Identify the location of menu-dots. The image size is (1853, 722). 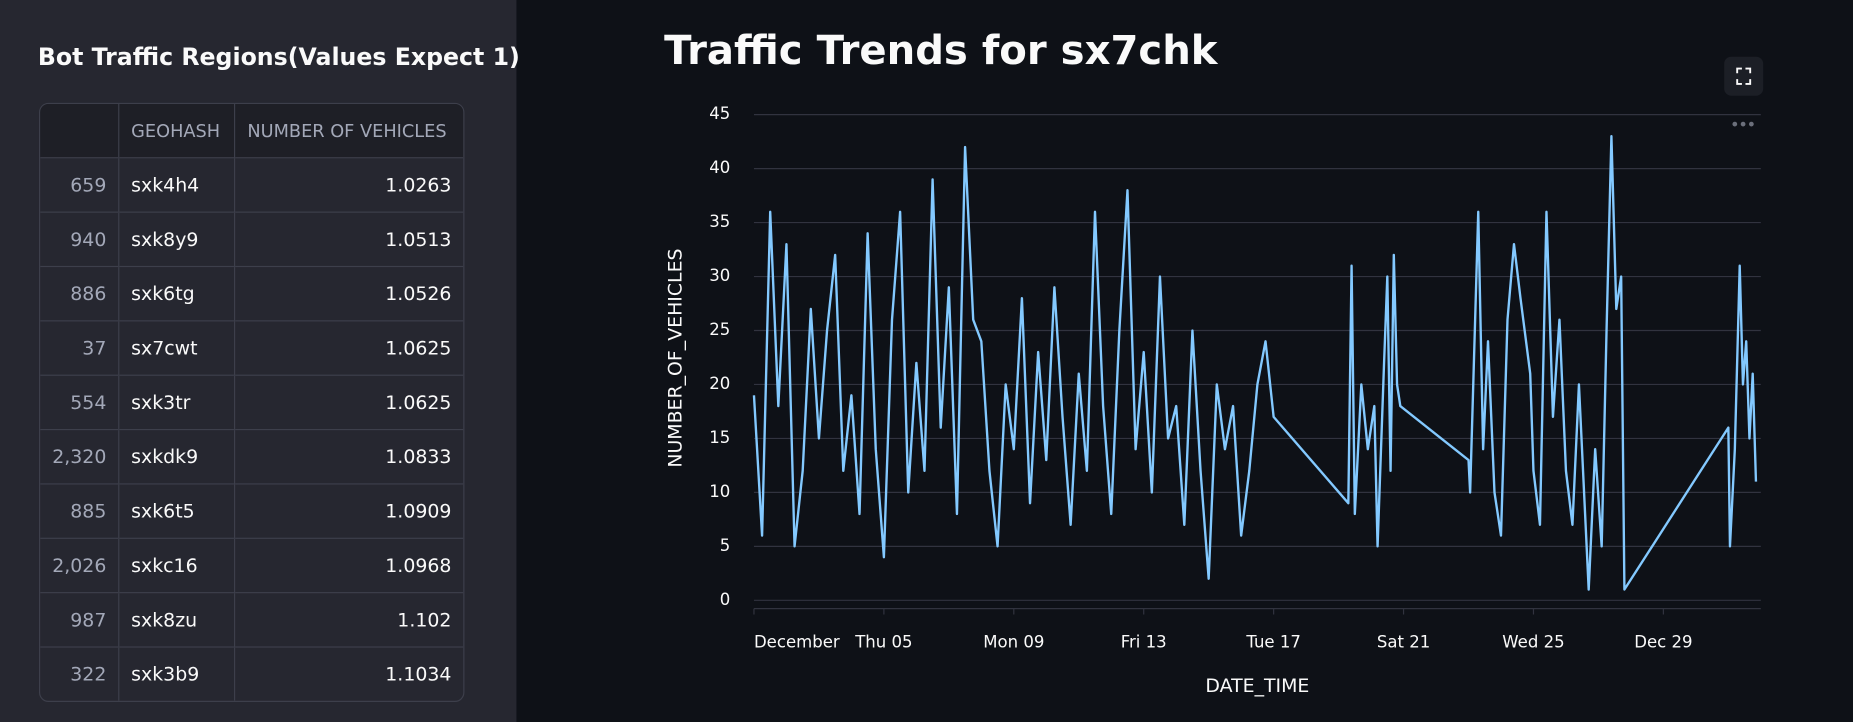
(1743, 124).